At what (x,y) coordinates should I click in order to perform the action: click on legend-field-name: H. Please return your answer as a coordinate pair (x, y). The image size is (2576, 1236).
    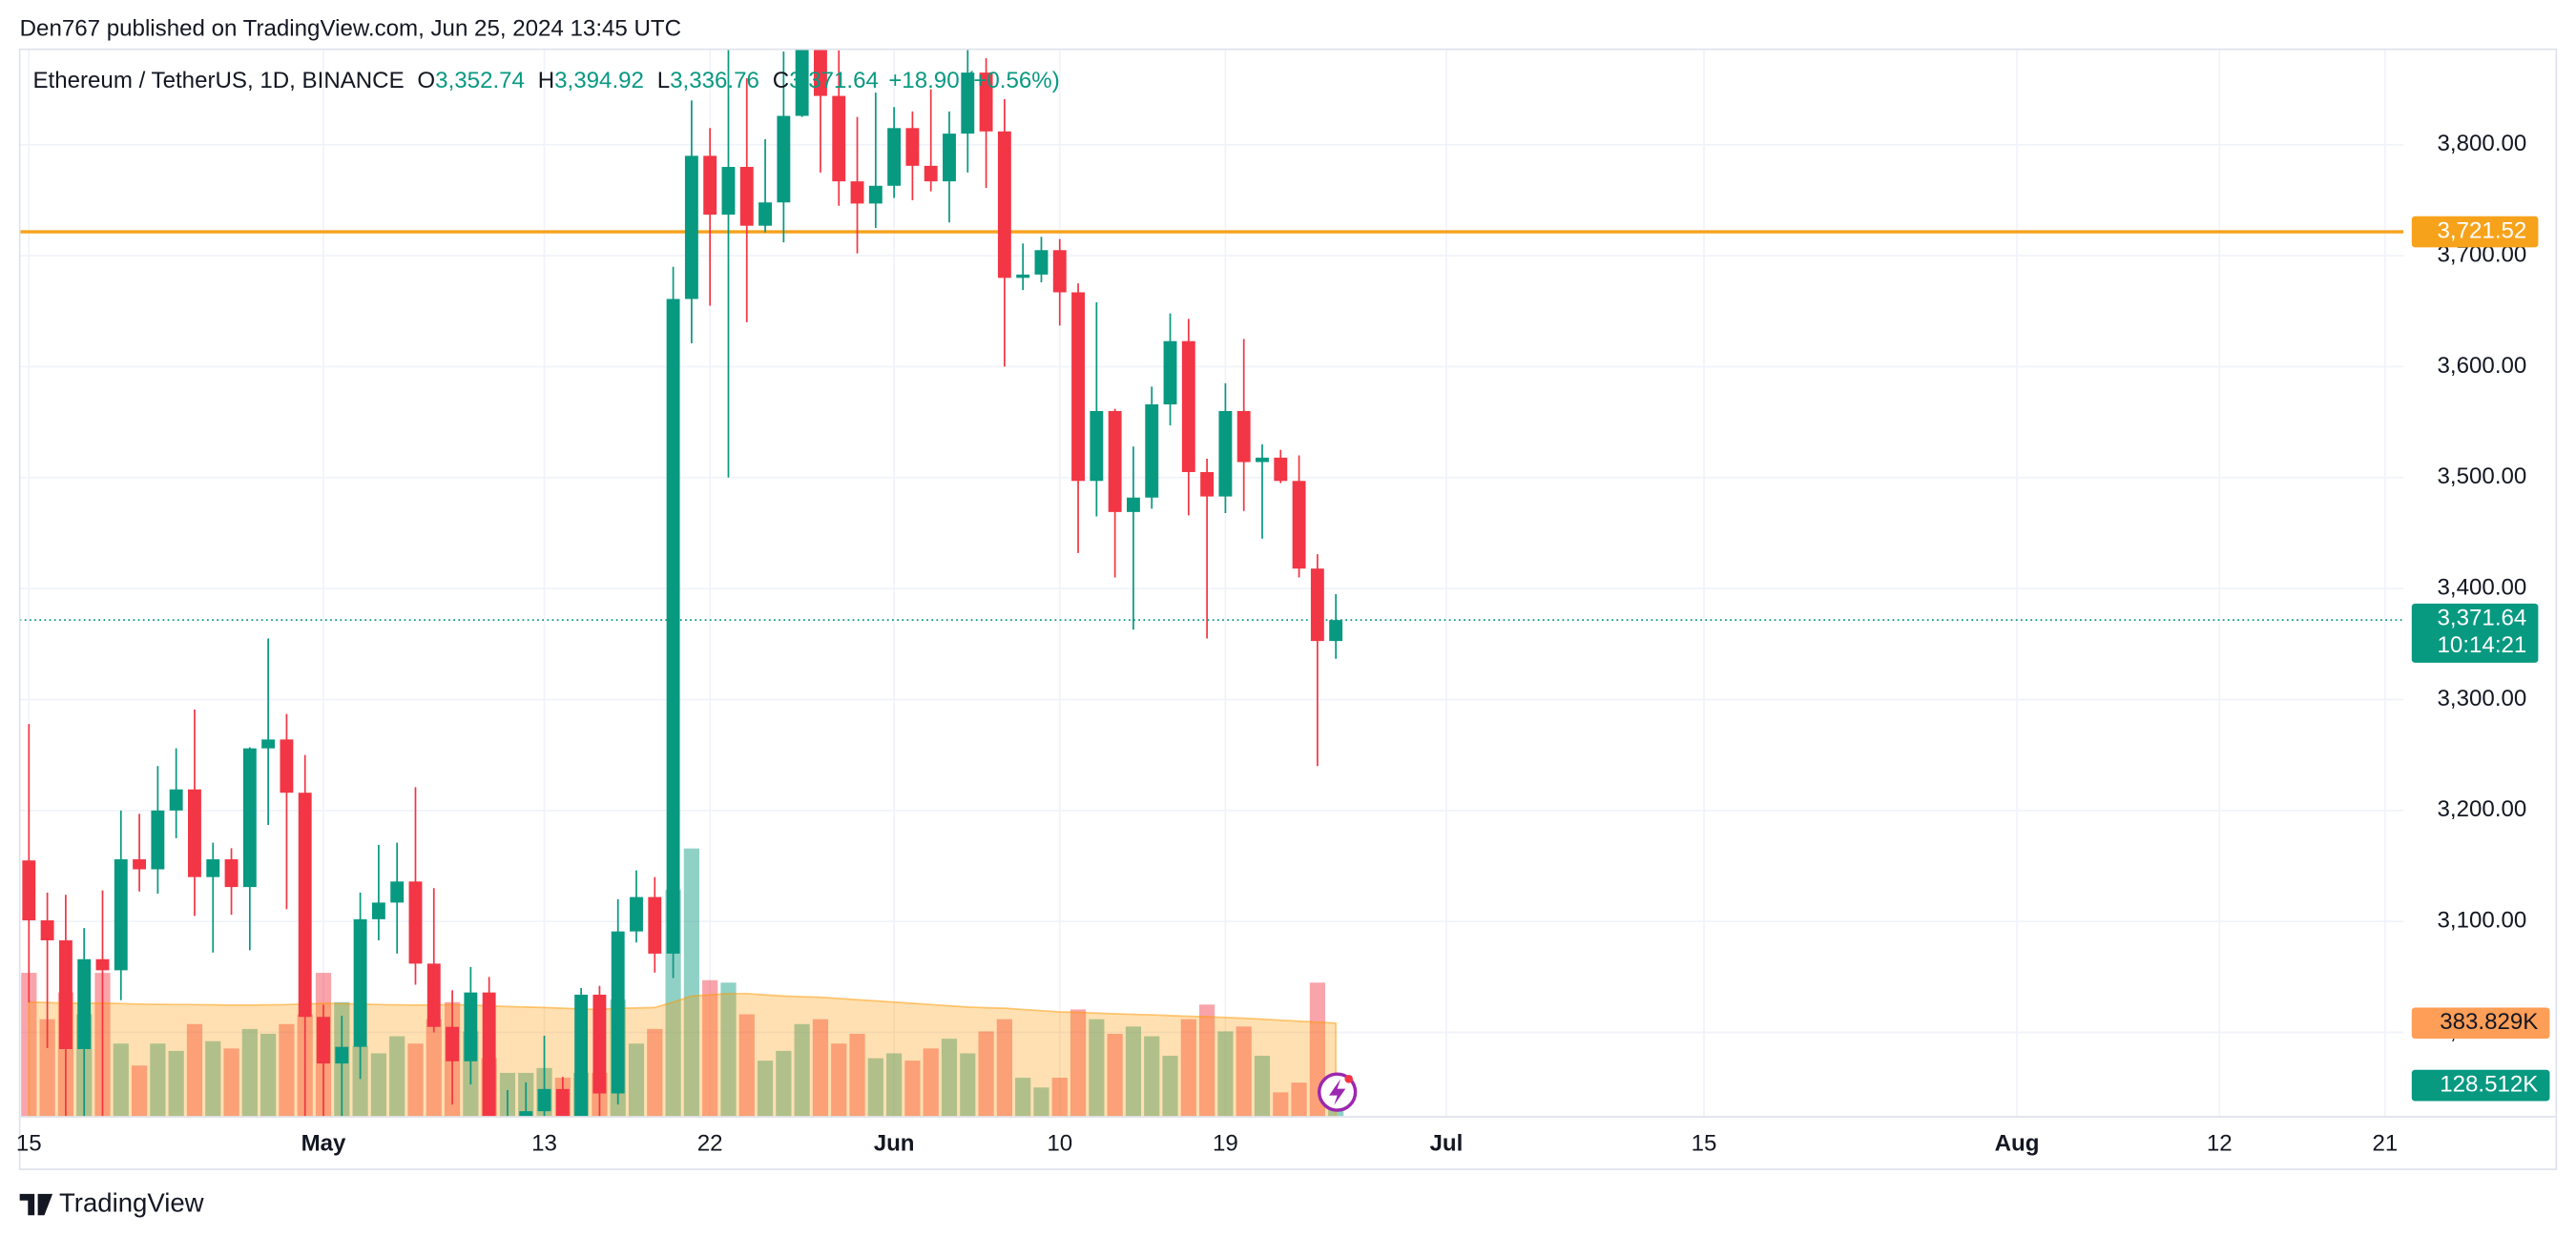
    Looking at the image, I should click on (546, 80).